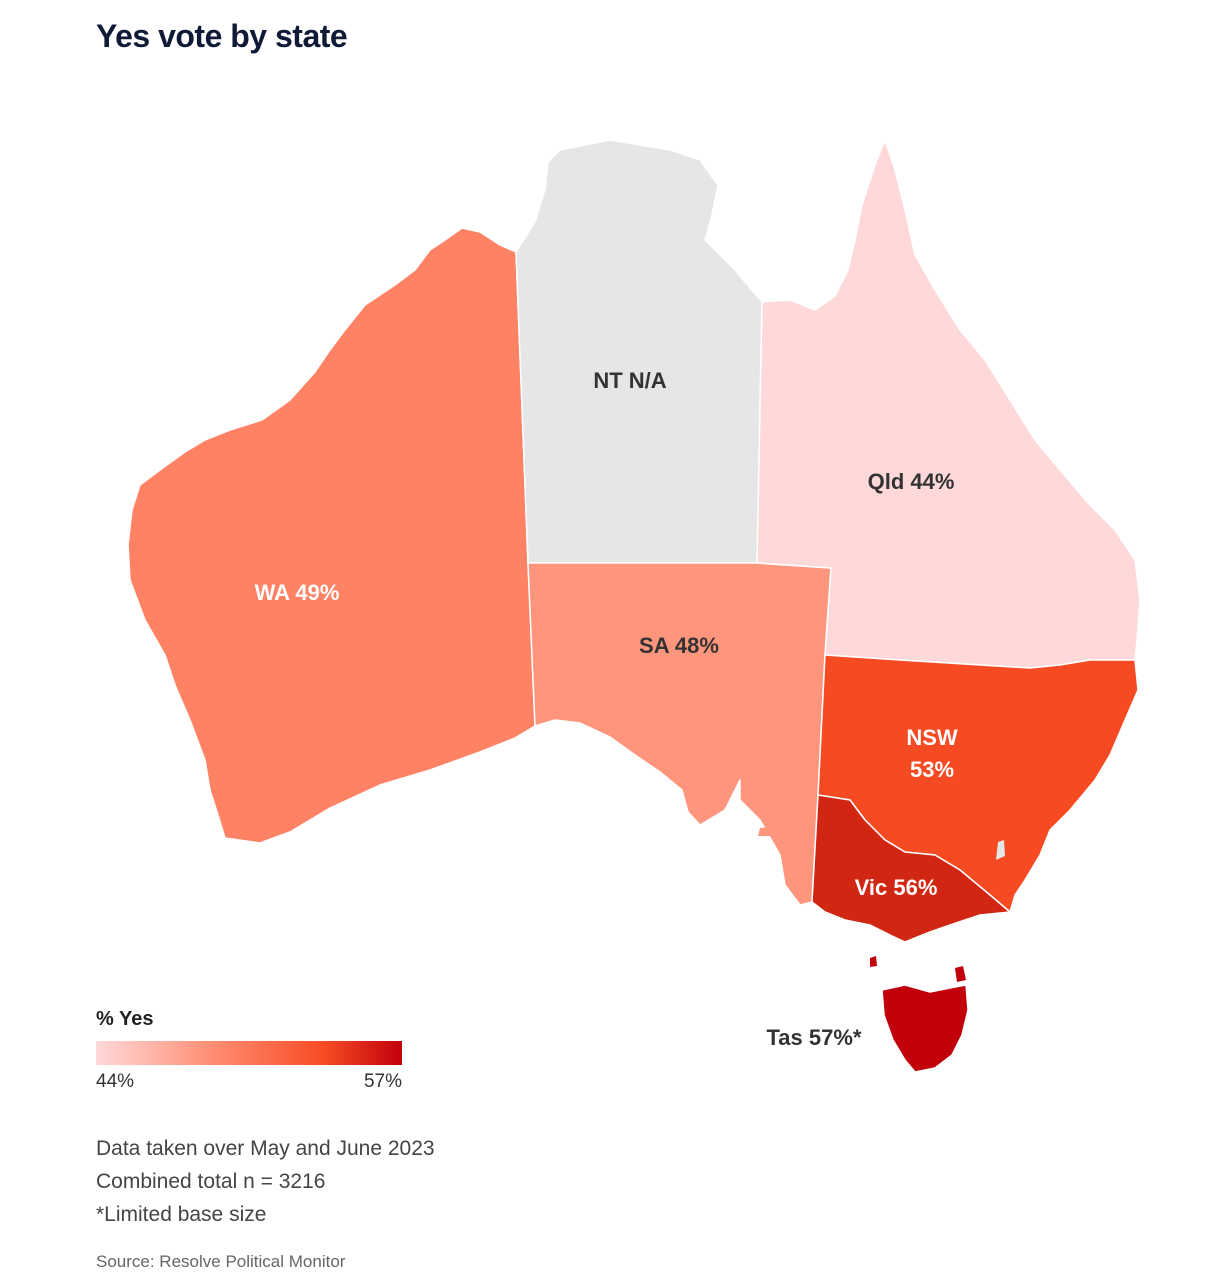 This screenshot has width=1226, height=1284. Describe the element at coordinates (911, 481) in the screenshot. I see `label-qld: Qld 44%` at that location.